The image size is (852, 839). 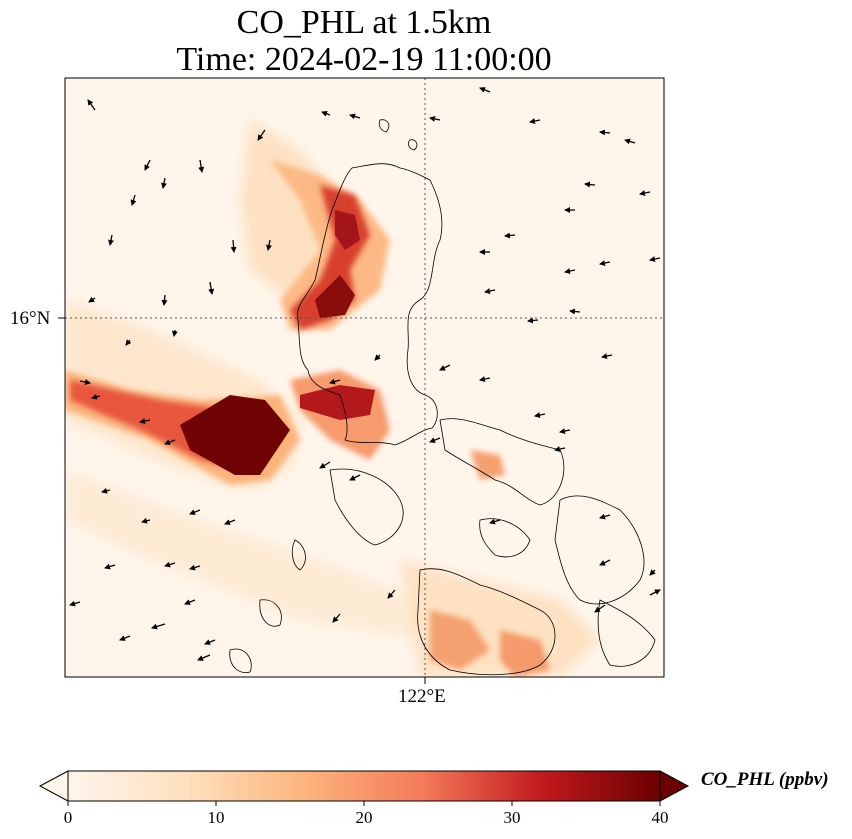 I want to click on colorbar-tick-label: 30, so click(x=512, y=817).